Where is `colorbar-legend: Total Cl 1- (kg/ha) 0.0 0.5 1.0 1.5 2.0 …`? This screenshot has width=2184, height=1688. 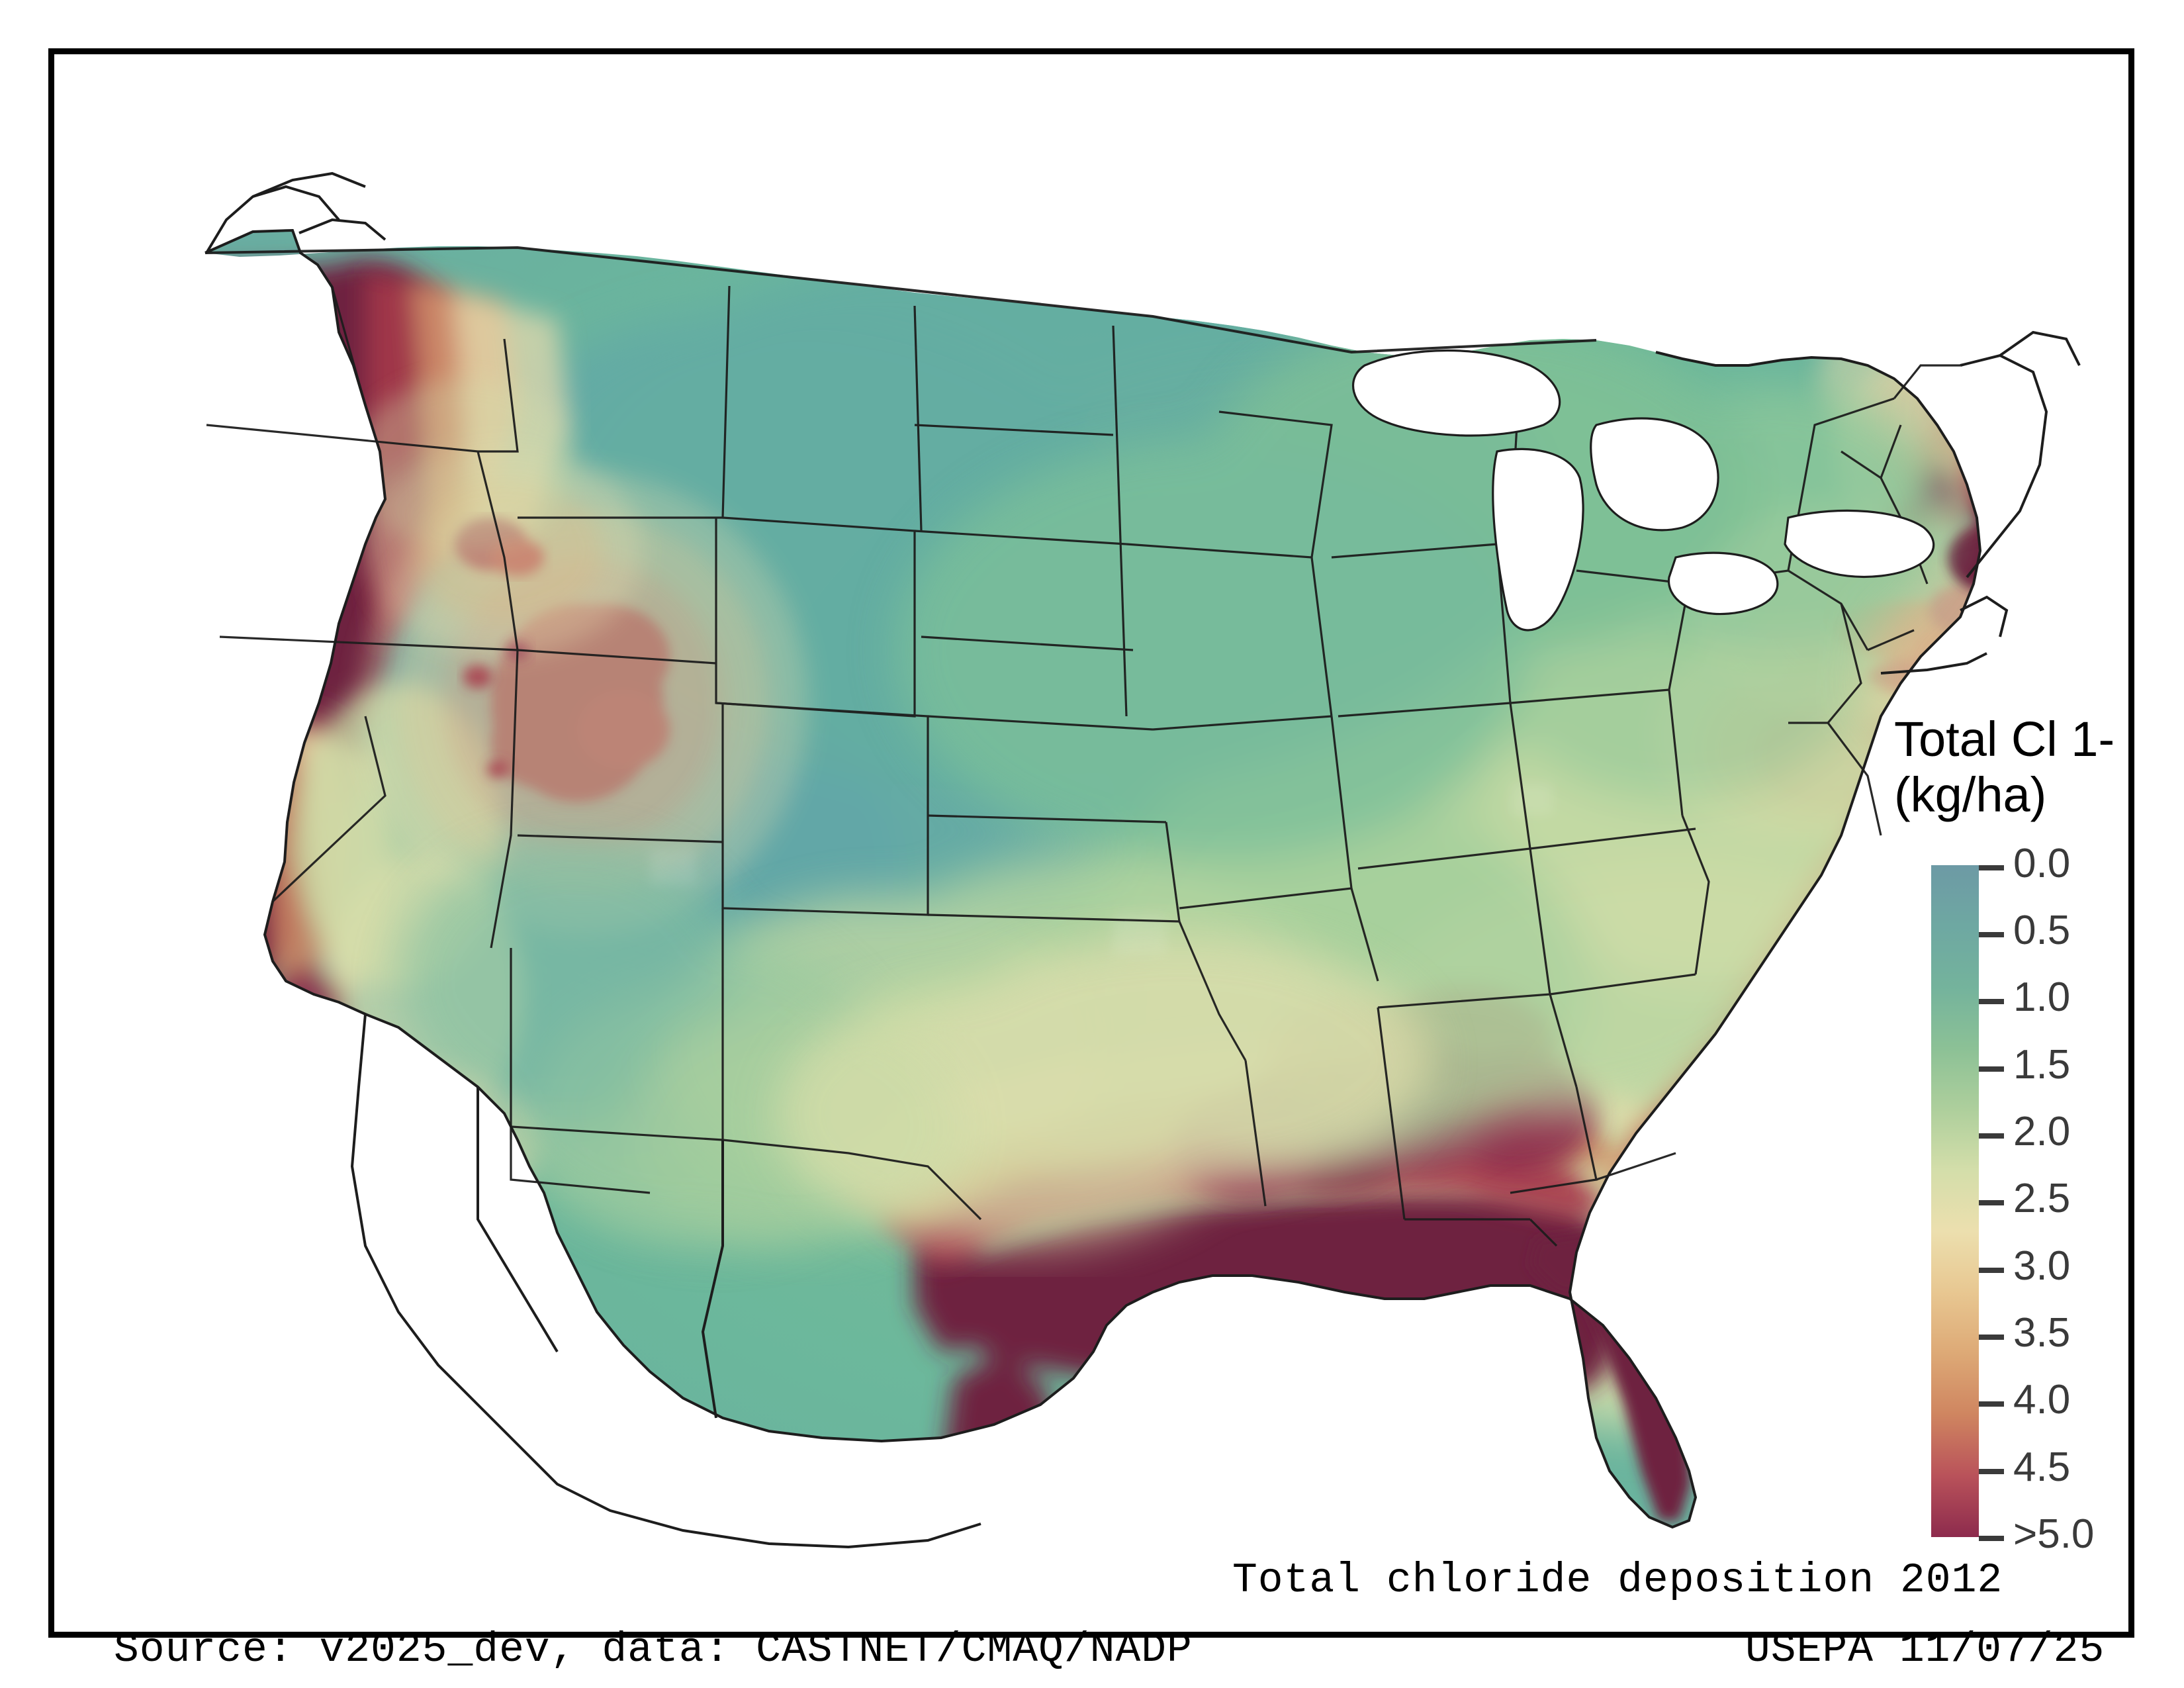 colorbar-legend: Total Cl 1- (kg/ha) 0.0 0.5 1.0 1.5 2.0 … is located at coordinates (2030, 1140).